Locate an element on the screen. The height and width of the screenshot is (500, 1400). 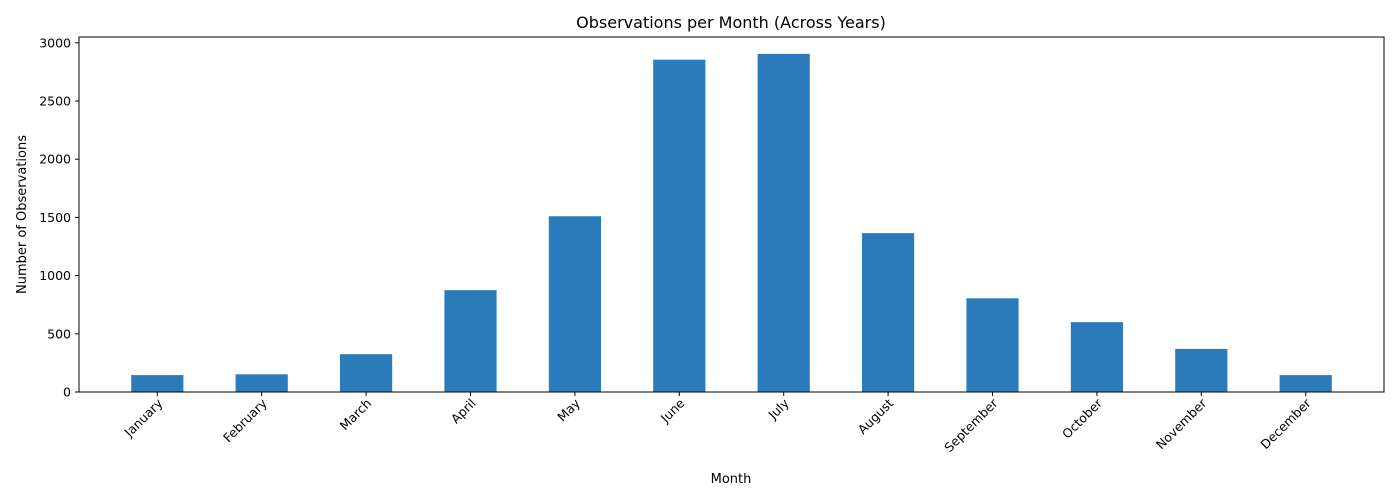
x-tick-label-march: March is located at coordinates (356, 415).